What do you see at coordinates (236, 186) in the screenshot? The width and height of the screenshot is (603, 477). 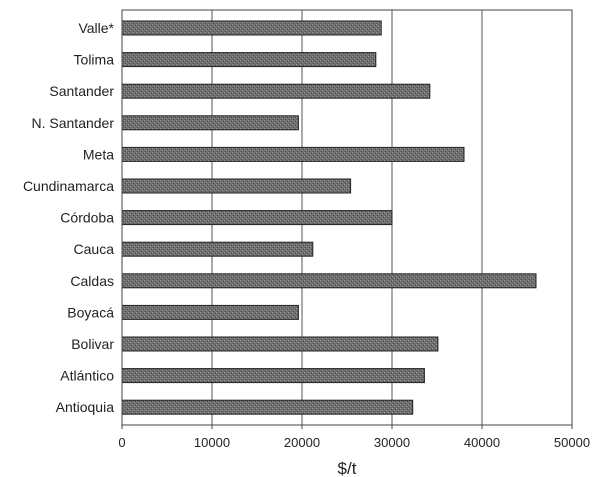 I see `bar-cundinamarca` at bounding box center [236, 186].